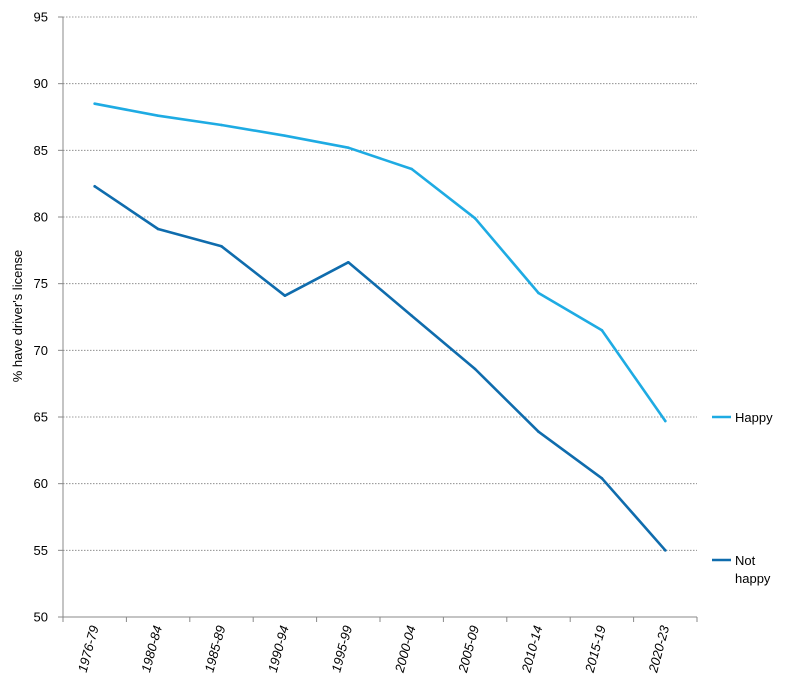  I want to click on x-tick-label: 2020-23, so click(658, 649).